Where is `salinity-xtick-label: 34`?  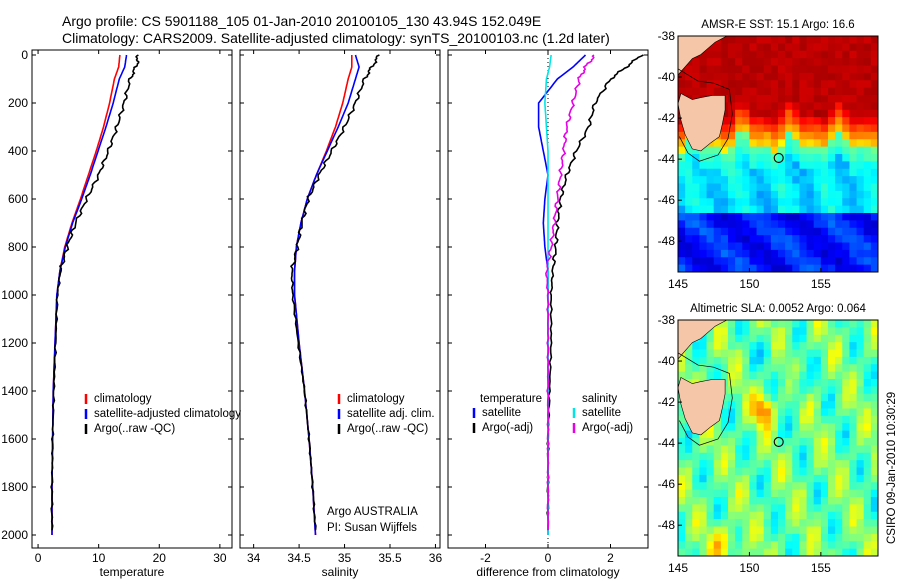 salinity-xtick-label: 34 is located at coordinates (254, 558).